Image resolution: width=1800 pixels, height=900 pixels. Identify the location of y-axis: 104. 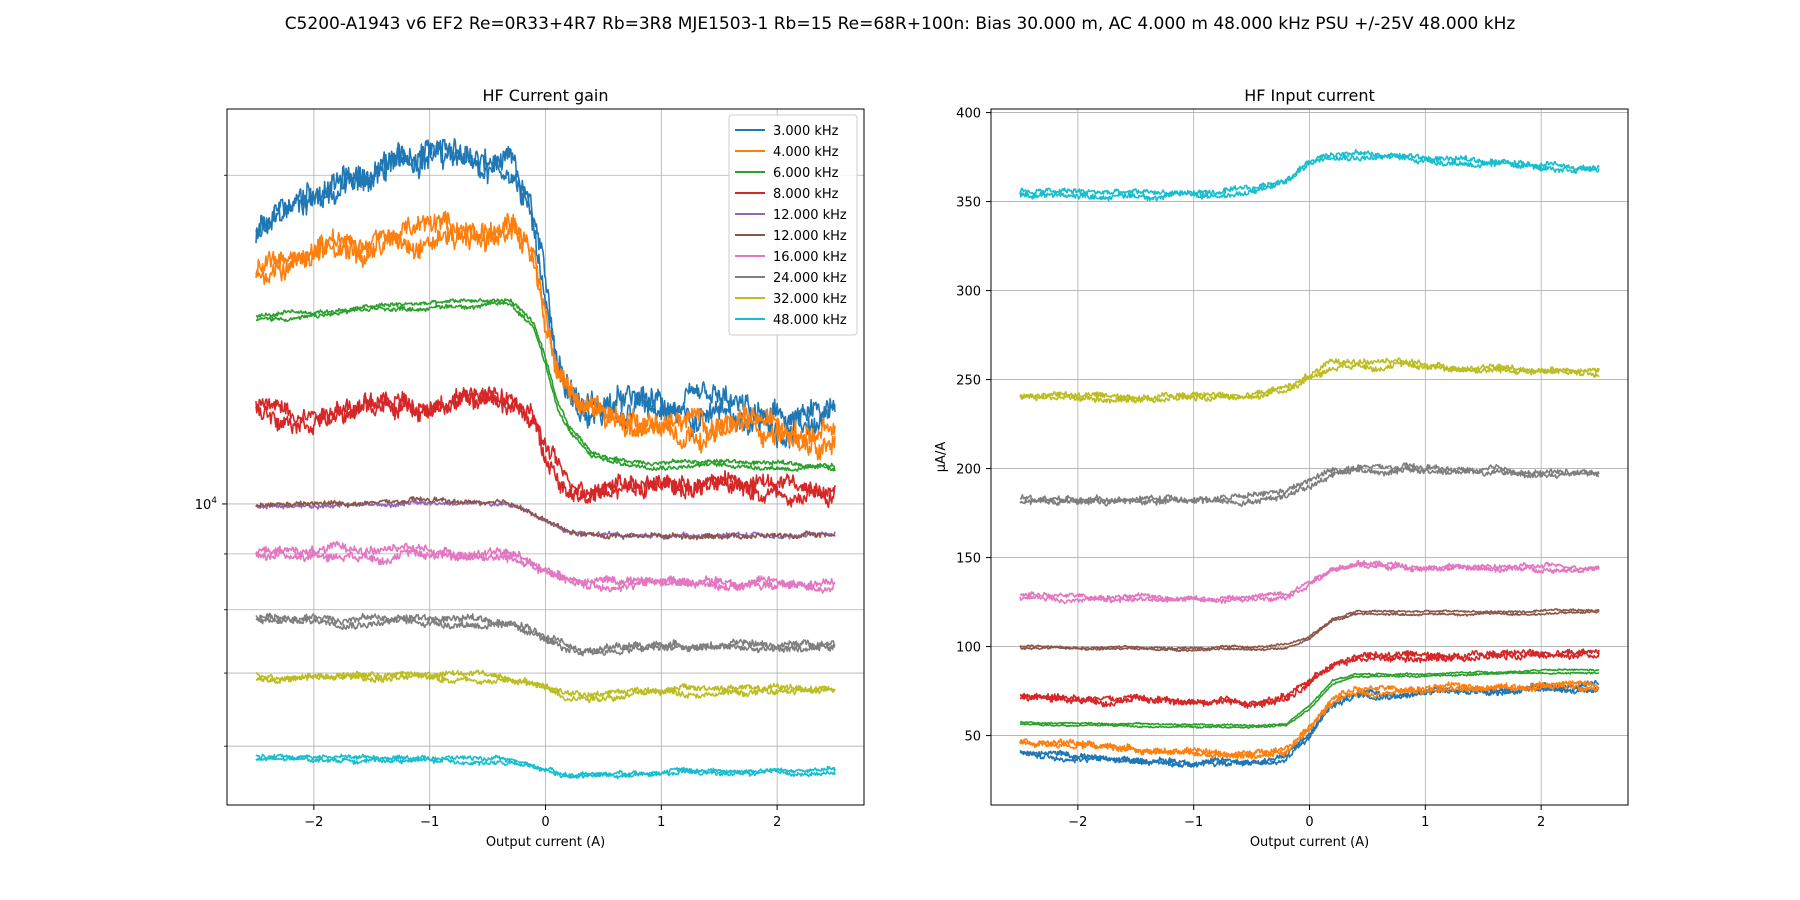
(211, 460).